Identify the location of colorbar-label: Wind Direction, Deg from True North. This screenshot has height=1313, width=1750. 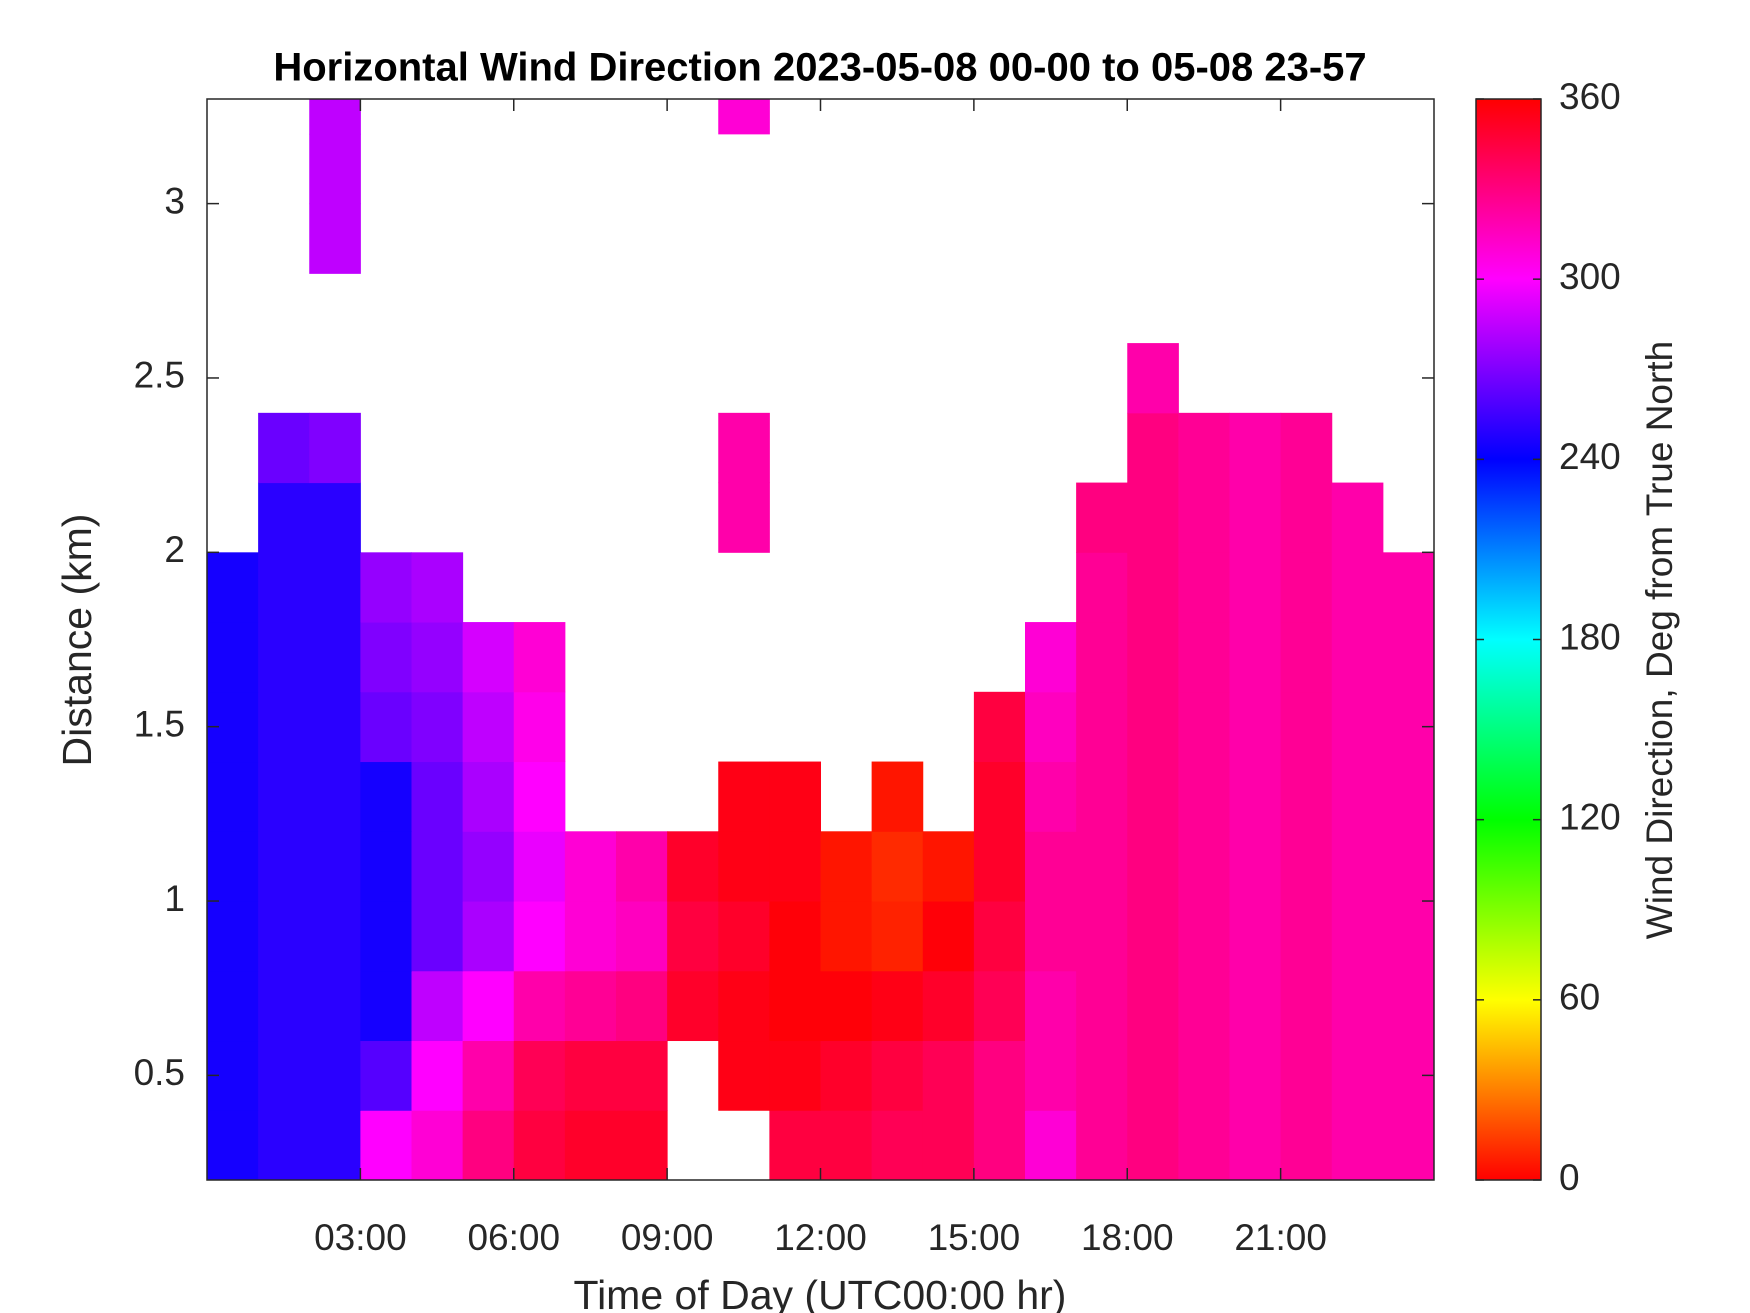
(1659, 640).